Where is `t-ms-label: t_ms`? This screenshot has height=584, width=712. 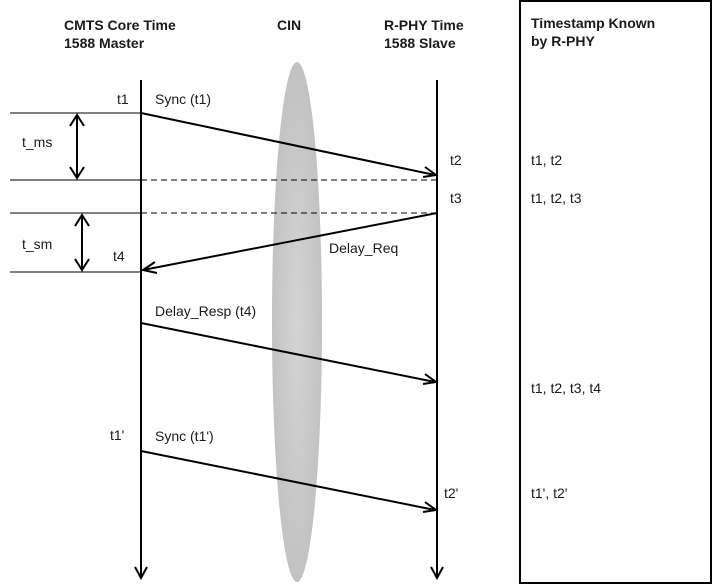
t-ms-label: t_ms is located at coordinates (37, 142).